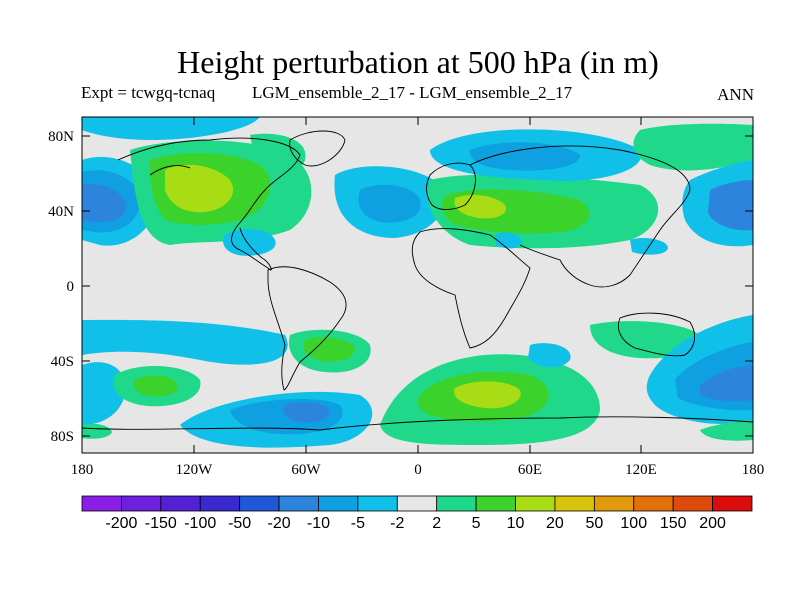 This screenshot has height=600, width=800. Describe the element at coordinates (82, 470) in the screenshot. I see `lon-label-180w: 180` at that location.